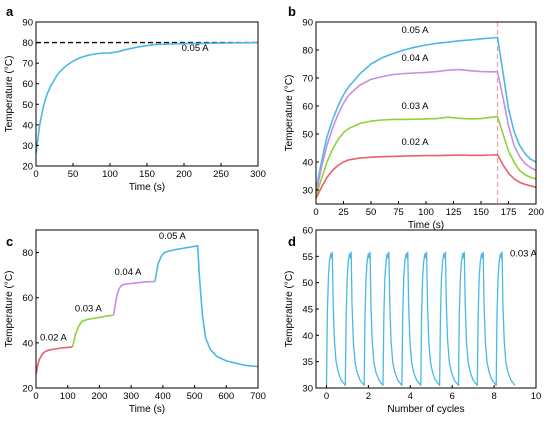 This screenshot has width=550, height=423. What do you see at coordinates (163, 396) in the screenshot?
I see `x-tick-label: 400` at bounding box center [163, 396].